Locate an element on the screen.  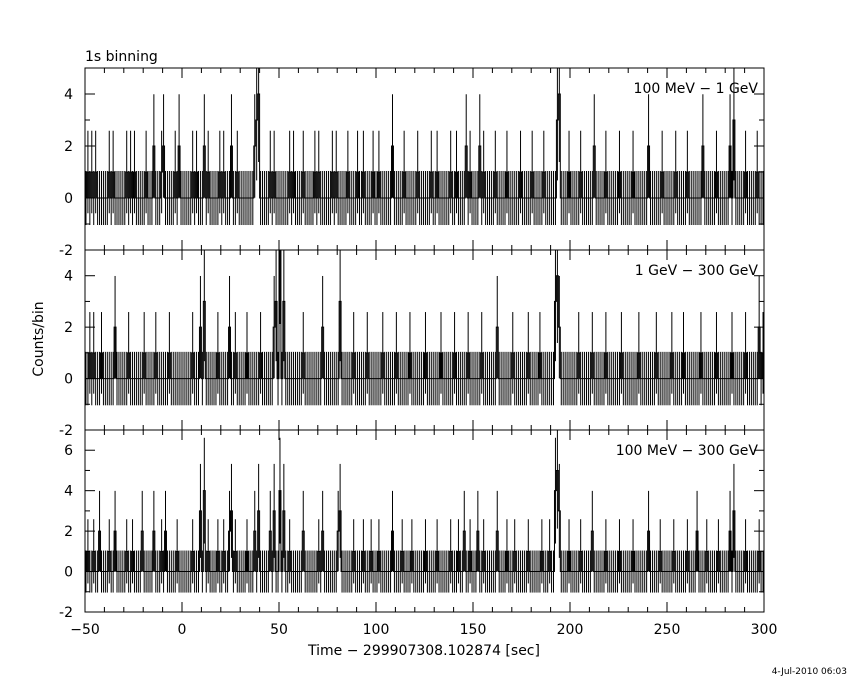
panel-energy-label: 1 GeV − 300 GeV is located at coordinates (697, 271).